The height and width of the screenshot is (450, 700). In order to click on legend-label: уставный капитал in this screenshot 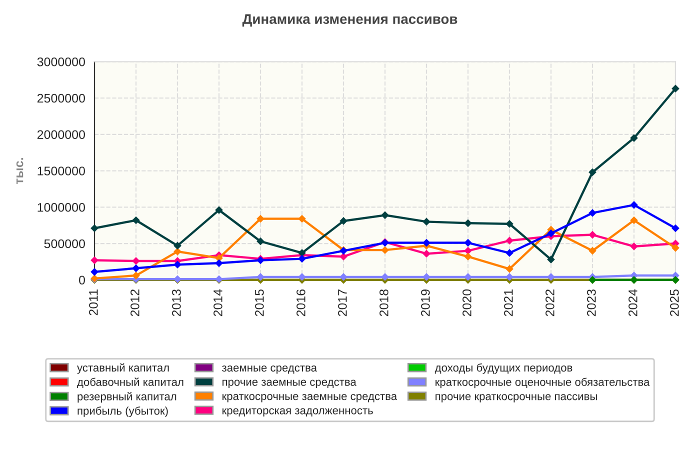, I will do `click(123, 368)`.